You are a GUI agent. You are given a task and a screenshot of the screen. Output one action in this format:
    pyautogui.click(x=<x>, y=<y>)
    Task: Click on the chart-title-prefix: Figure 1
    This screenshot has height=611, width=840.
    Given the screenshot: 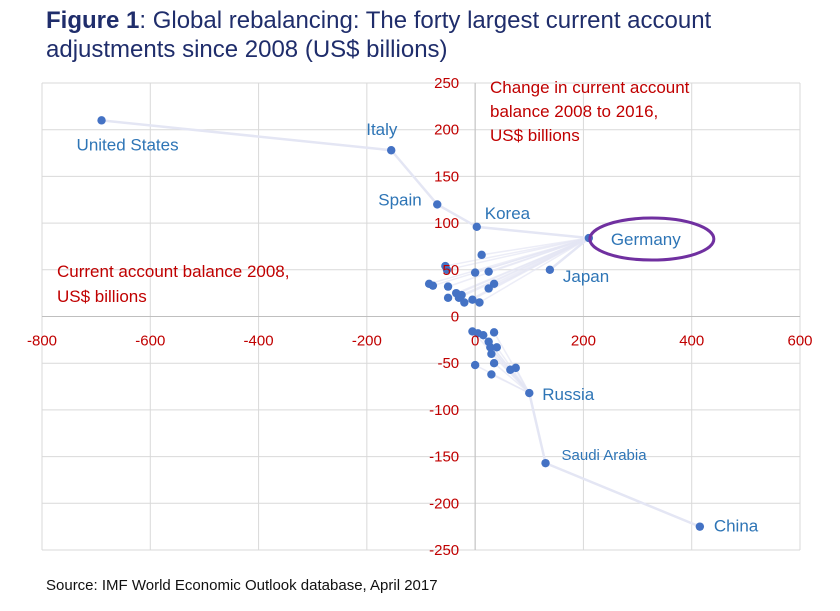 What is the action you would take?
    pyautogui.click(x=93, y=20)
    